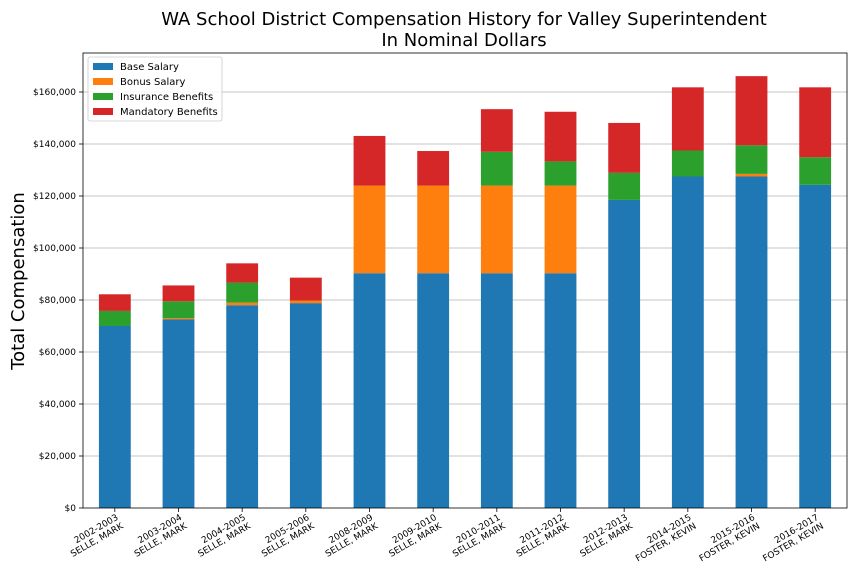 This screenshot has width=864, height=576. What do you see at coordinates (54, 249) in the screenshot?
I see `y-tick-label: $100,000` at bounding box center [54, 249].